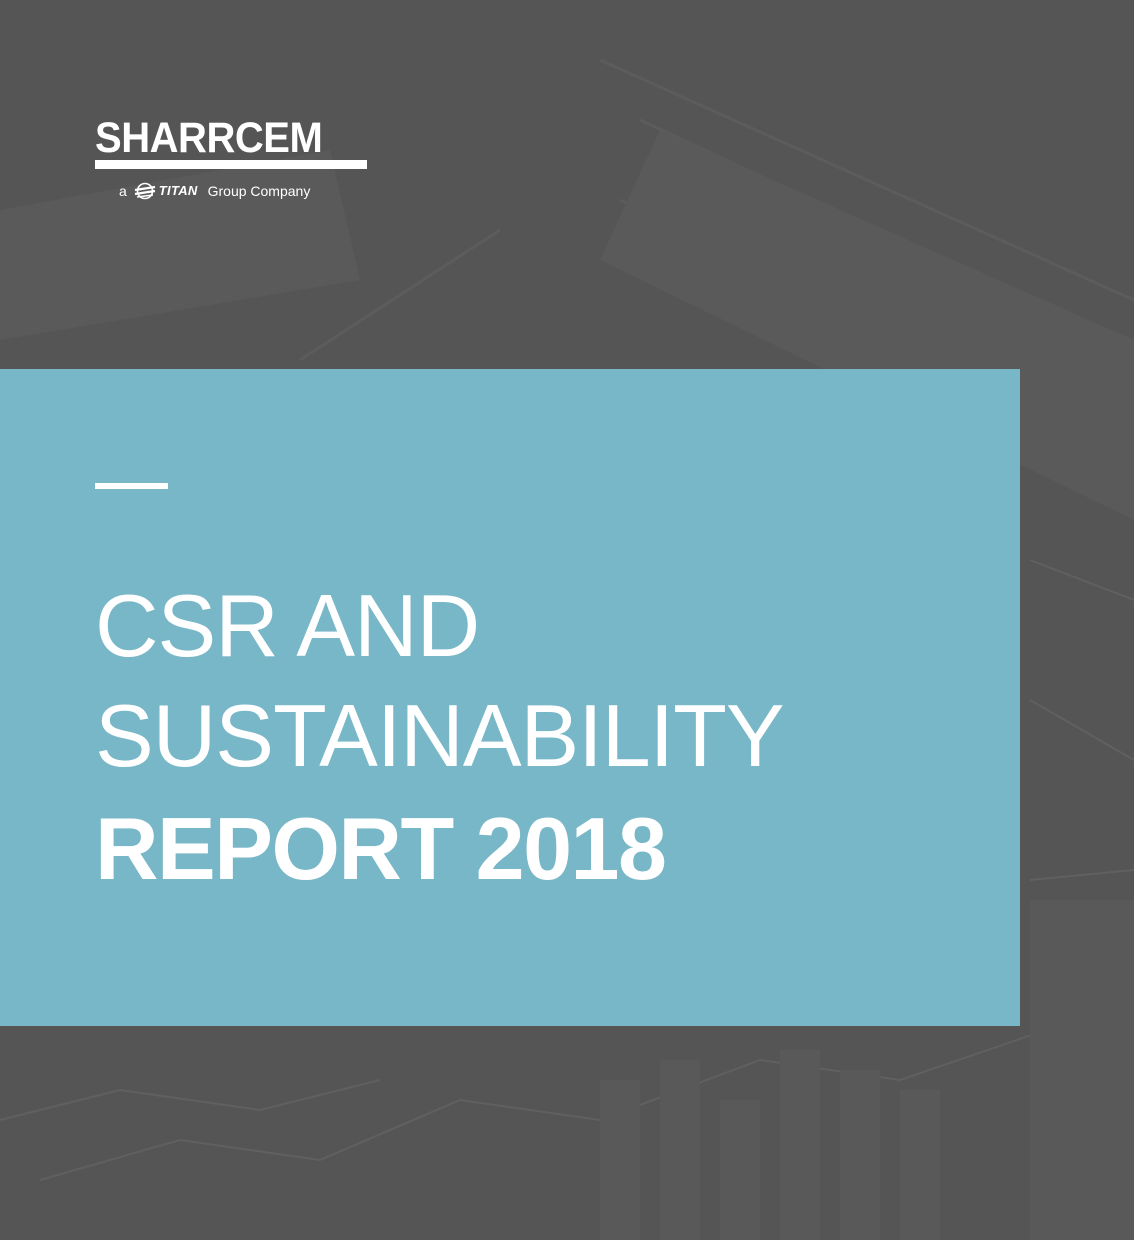 The height and width of the screenshot is (1240, 1134). Describe the element at coordinates (178, 190) in the screenshot. I see `titan-brand-name: TITAN` at that location.